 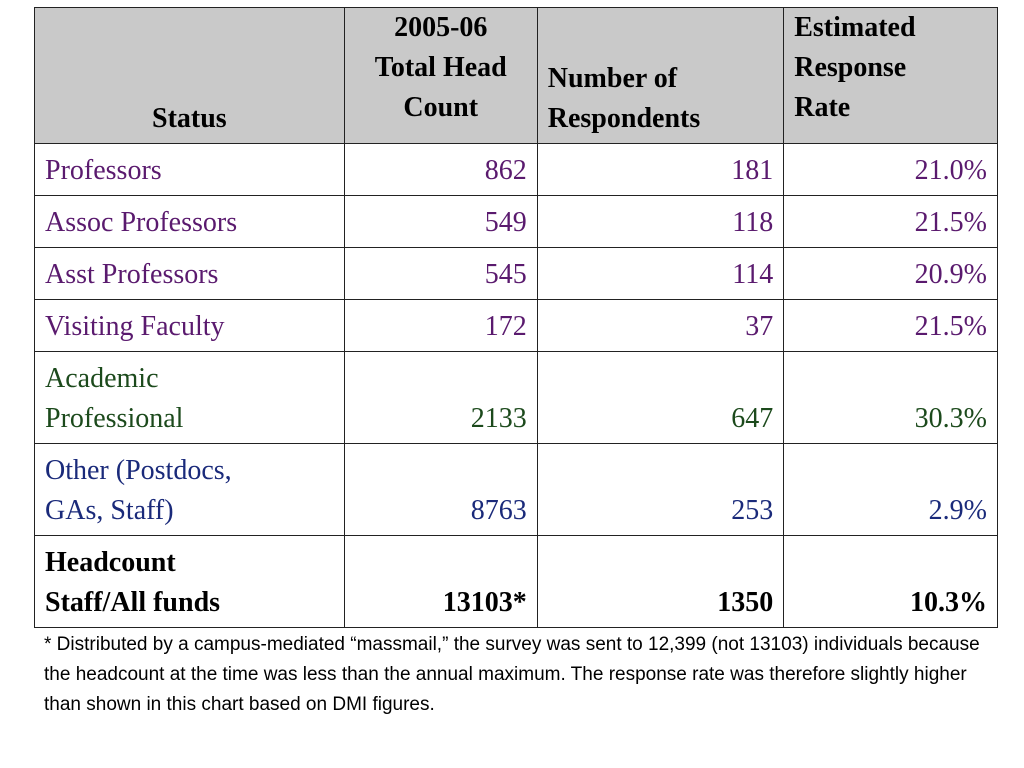 What do you see at coordinates (103, 170) in the screenshot?
I see `status-label: Professors` at bounding box center [103, 170].